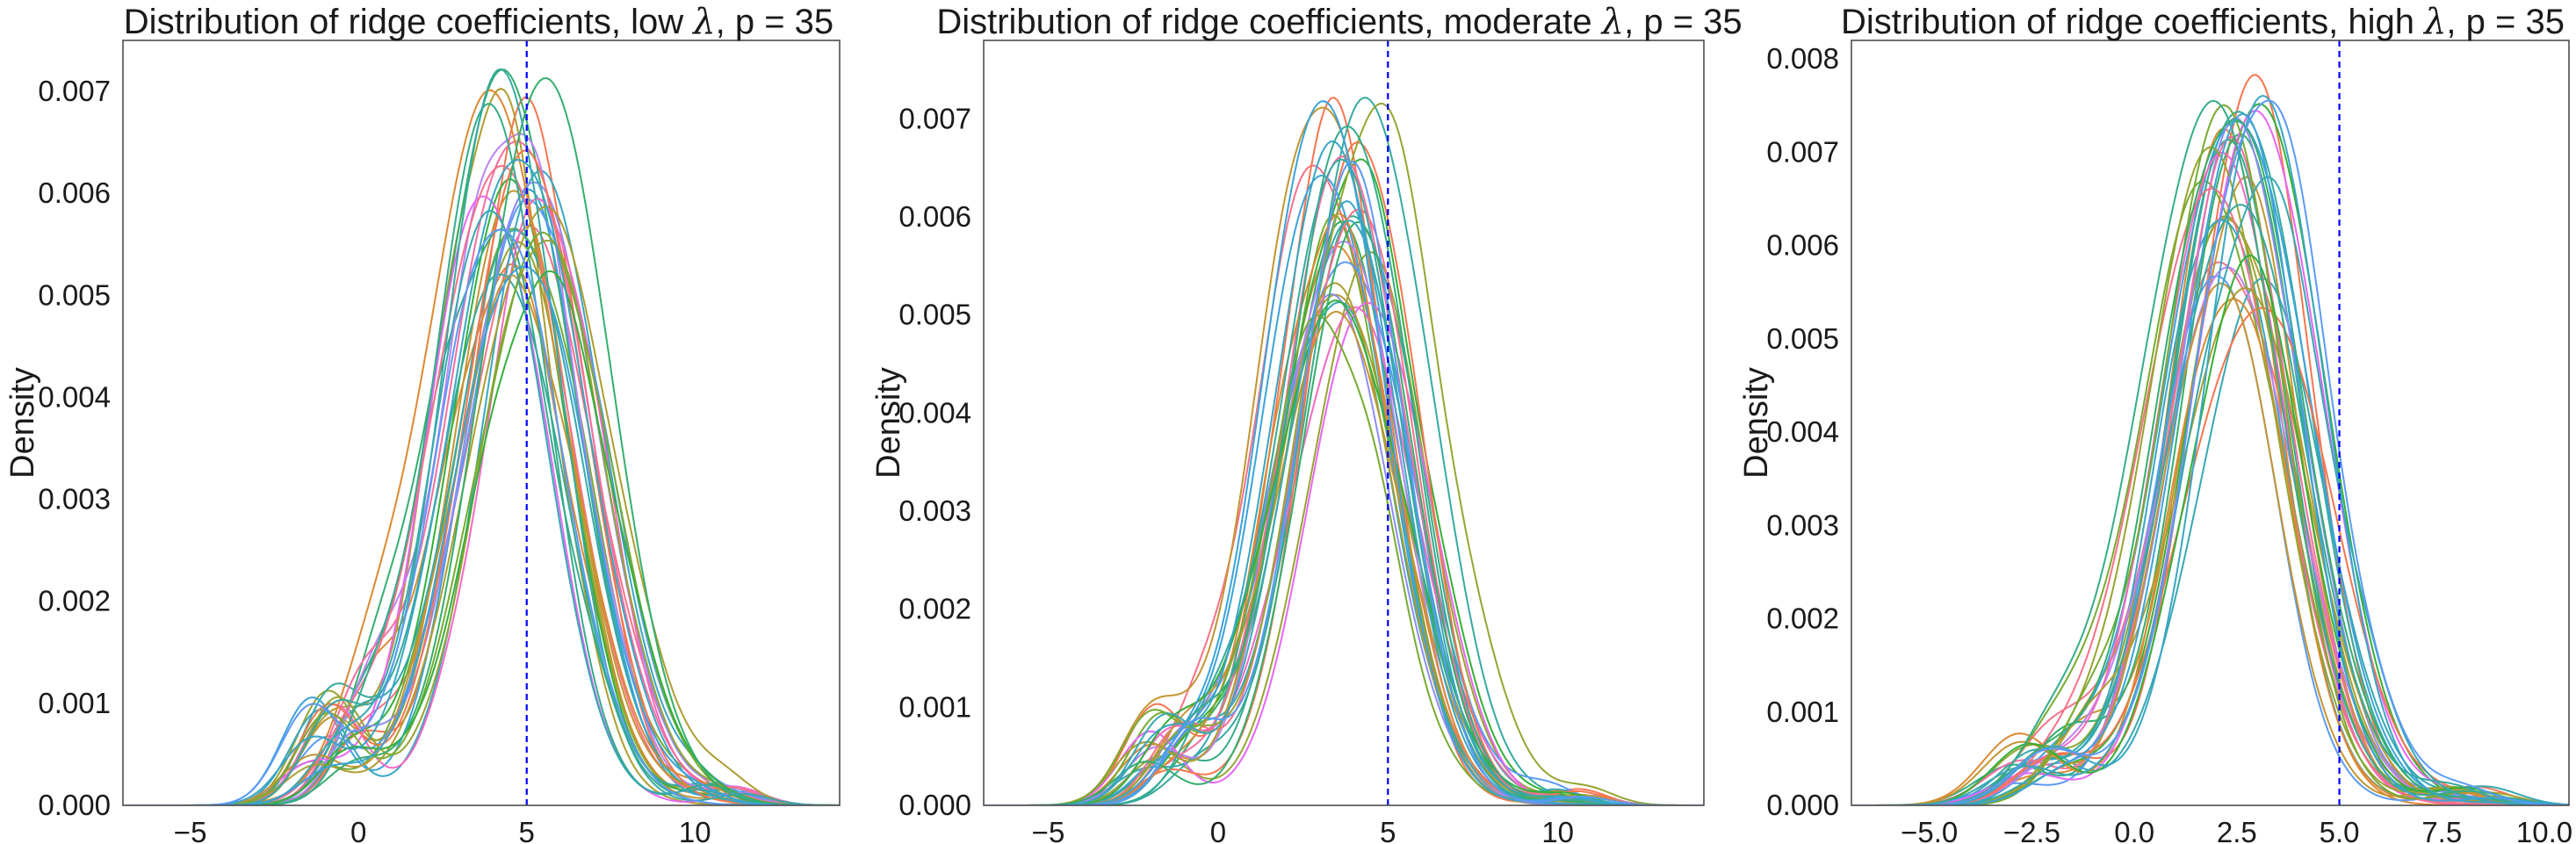 The height and width of the screenshot is (844, 2576). What do you see at coordinates (74, 703) in the screenshot?
I see `y-tick-label: 0.001` at bounding box center [74, 703].